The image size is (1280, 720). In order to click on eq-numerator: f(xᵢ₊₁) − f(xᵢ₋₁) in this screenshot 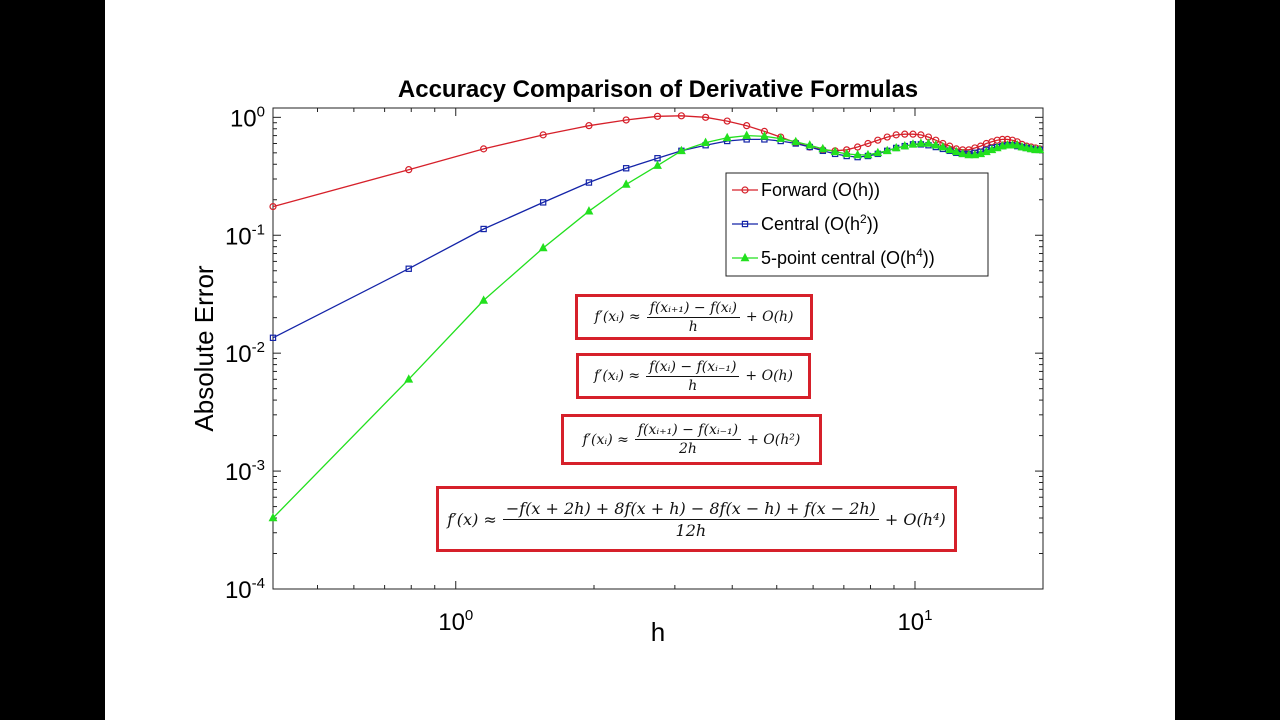, I will do `click(688, 431)`.